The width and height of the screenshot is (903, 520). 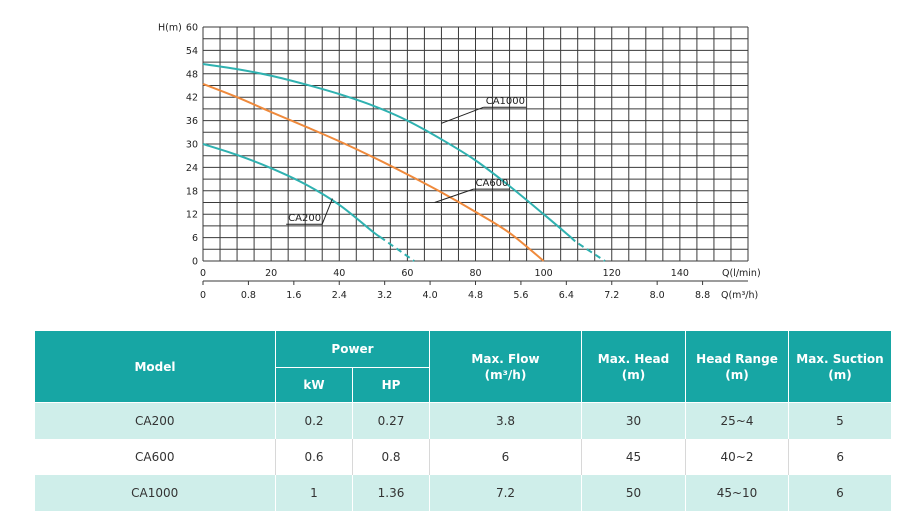 I want to click on header-max-flow: Max. Flow (m³/h), so click(x=505, y=366).